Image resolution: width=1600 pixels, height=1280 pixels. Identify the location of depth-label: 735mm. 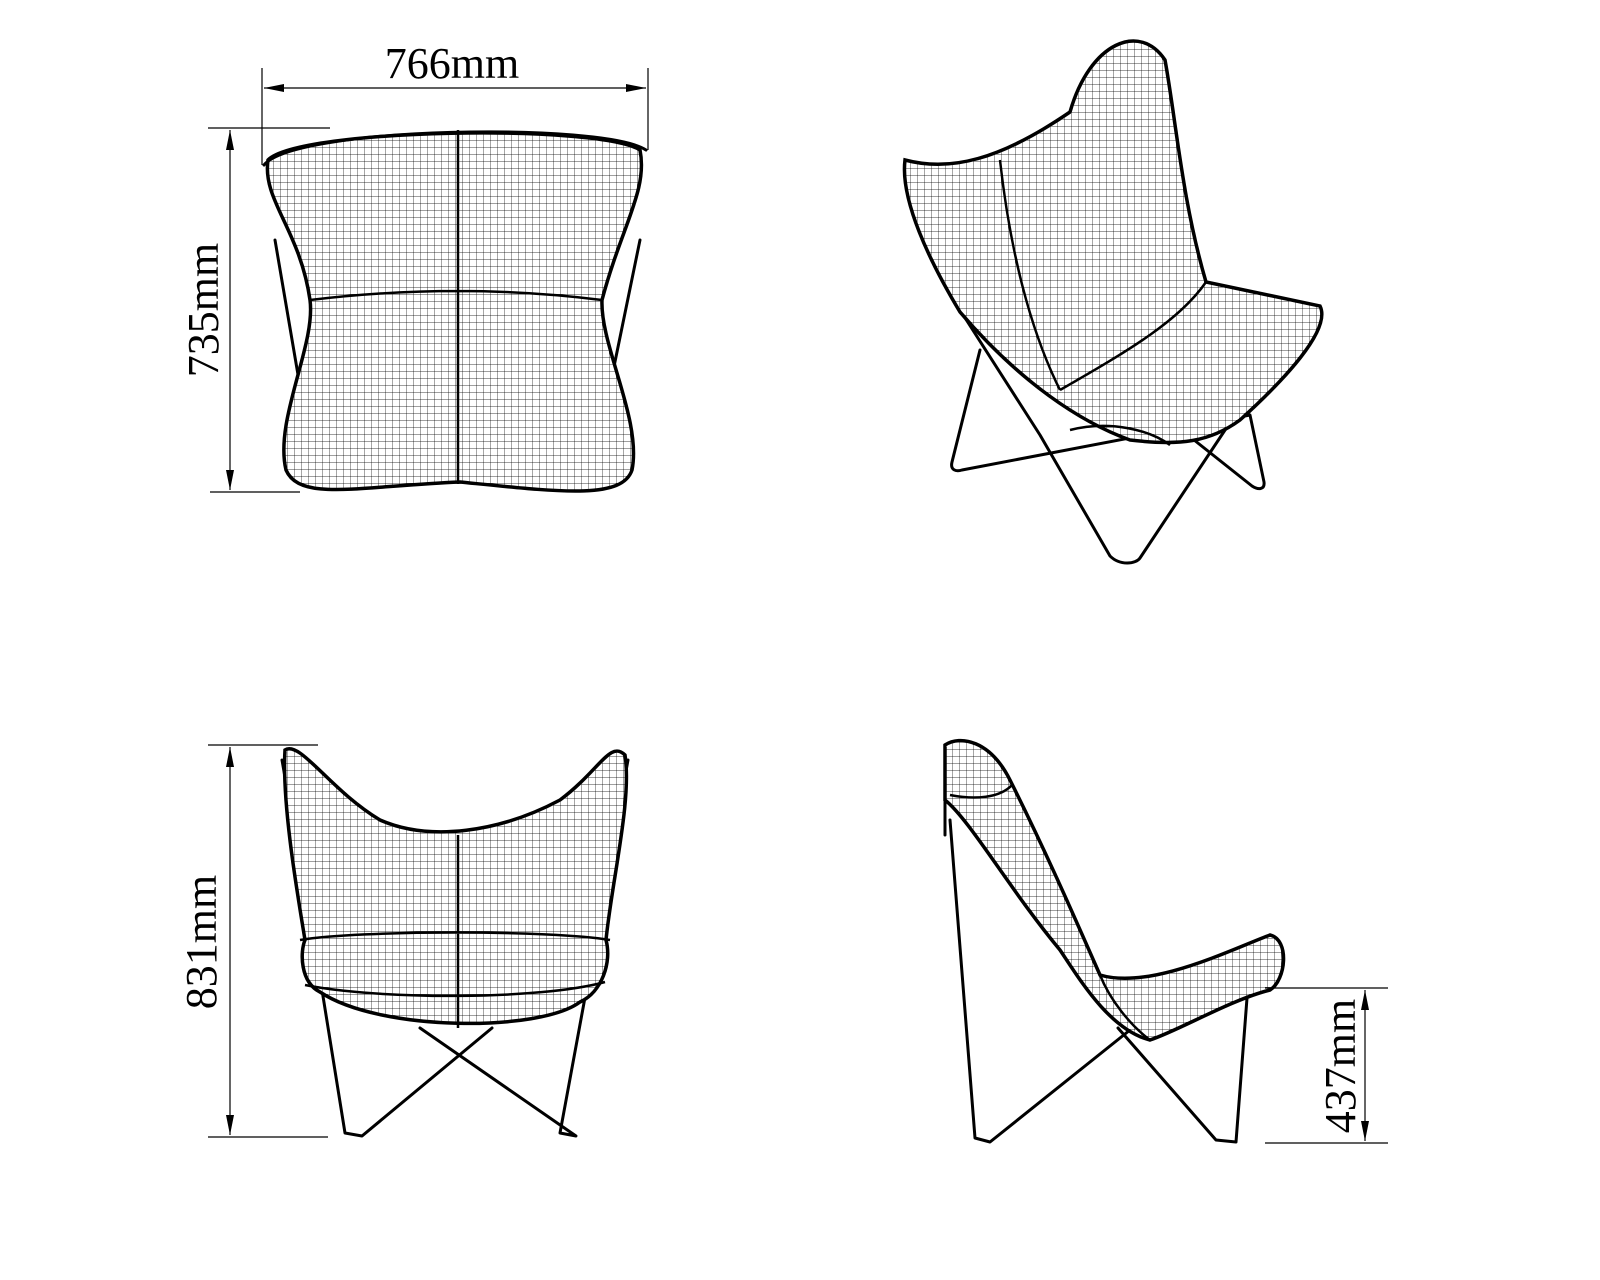
(203, 310).